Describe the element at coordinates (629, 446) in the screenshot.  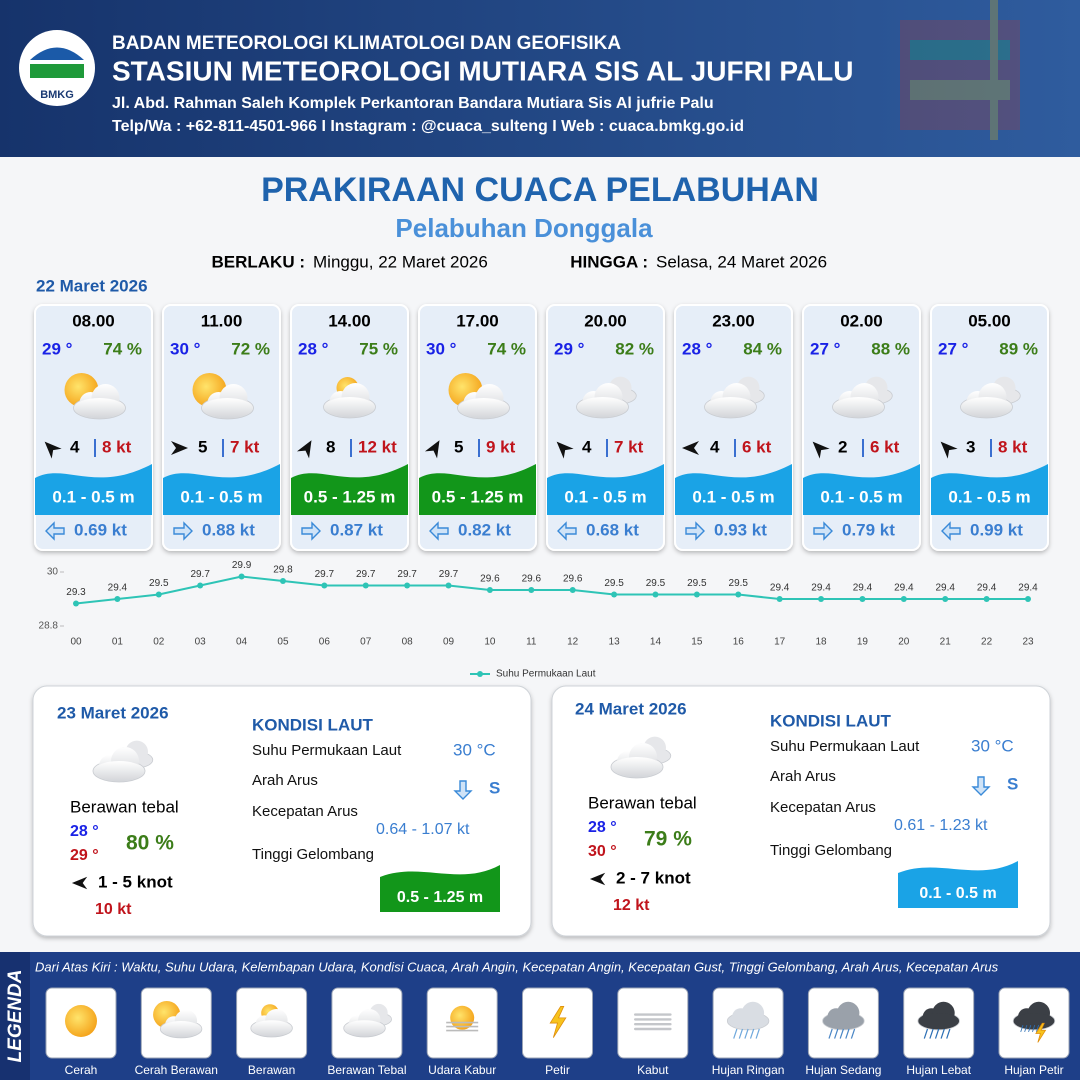
I see `gust: 7 kt` at that location.